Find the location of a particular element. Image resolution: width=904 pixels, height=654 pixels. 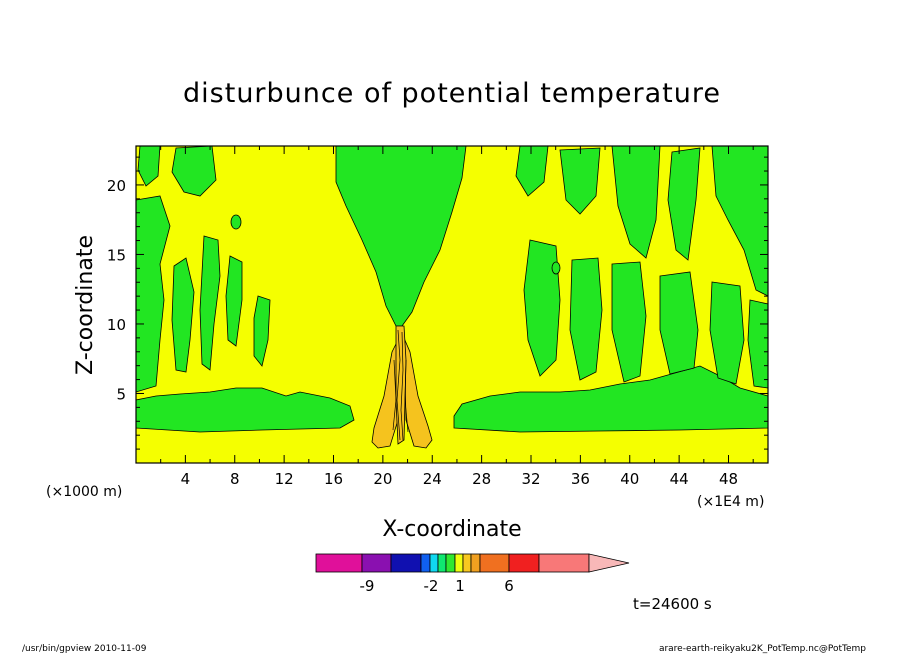

left-green-band is located at coordinates (245, 410).